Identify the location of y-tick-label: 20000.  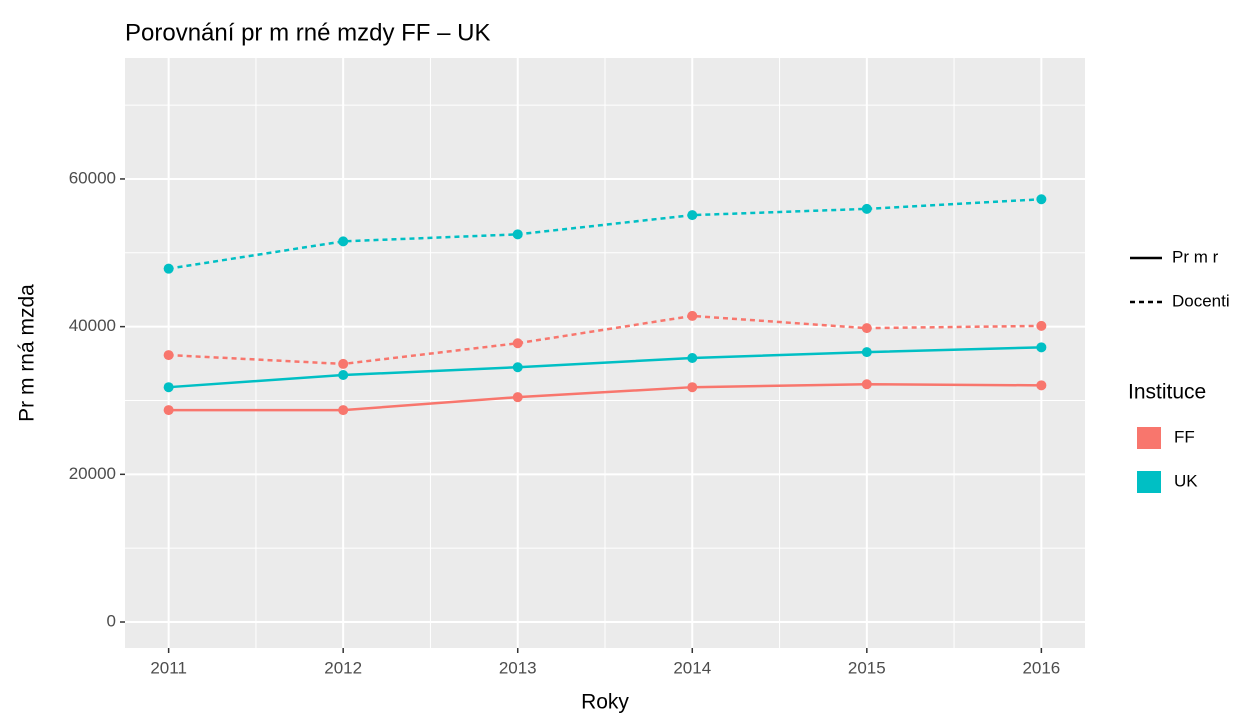
(92, 473).